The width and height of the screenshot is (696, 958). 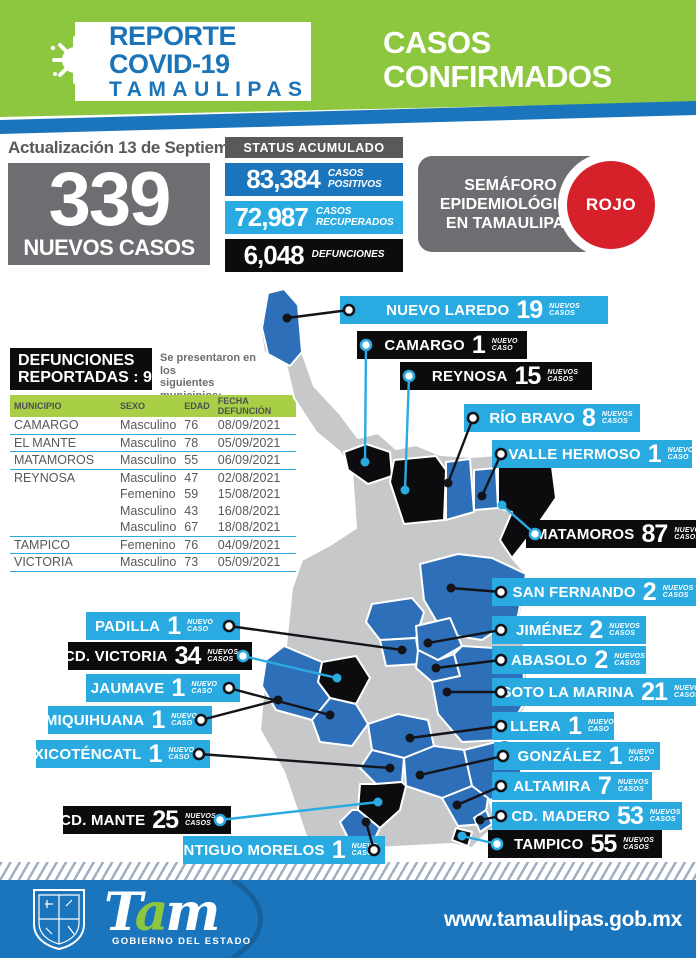 What do you see at coordinates (587, 816) in the screenshot?
I see `map-label-cd-madero: CD. MADERO 53 NUEVOS CASOS` at bounding box center [587, 816].